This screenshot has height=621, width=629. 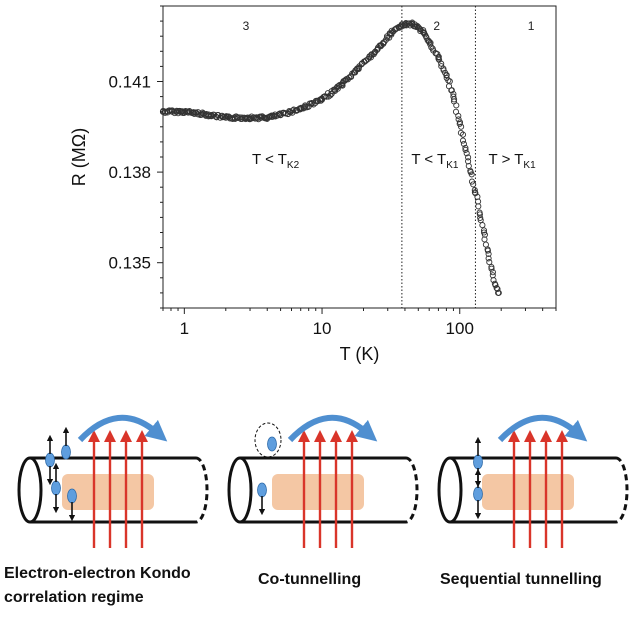 I want to click on caption-line: correlation regime, so click(x=74, y=597).